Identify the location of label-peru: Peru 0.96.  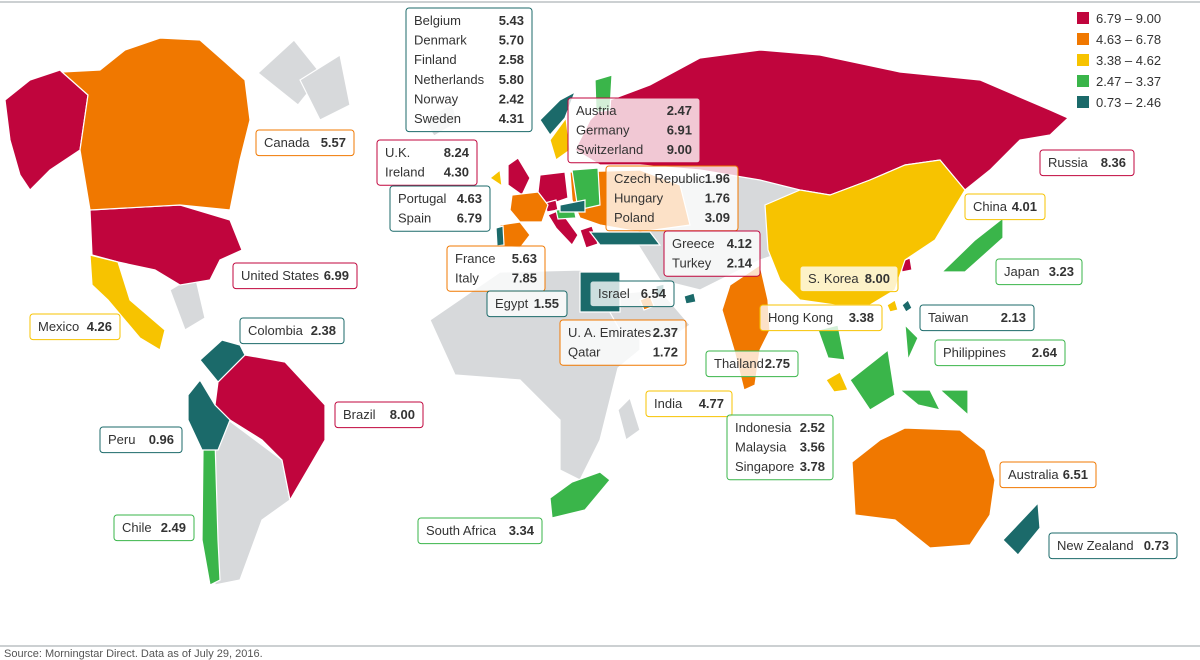
(141, 440).